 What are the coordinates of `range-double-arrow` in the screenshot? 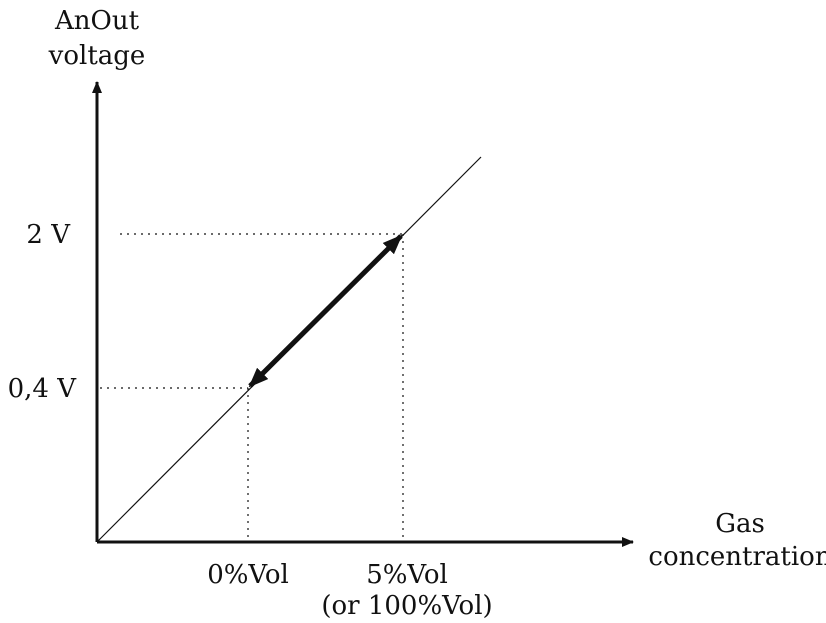 It's located at (325, 311).